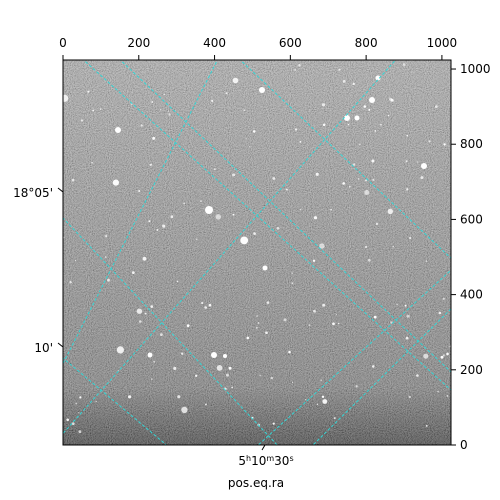 Image resolution: width=500 pixels, height=500 pixels. What do you see at coordinates (256, 483) in the screenshot?
I see `x-axis-label: pos.eq.ra` at bounding box center [256, 483].